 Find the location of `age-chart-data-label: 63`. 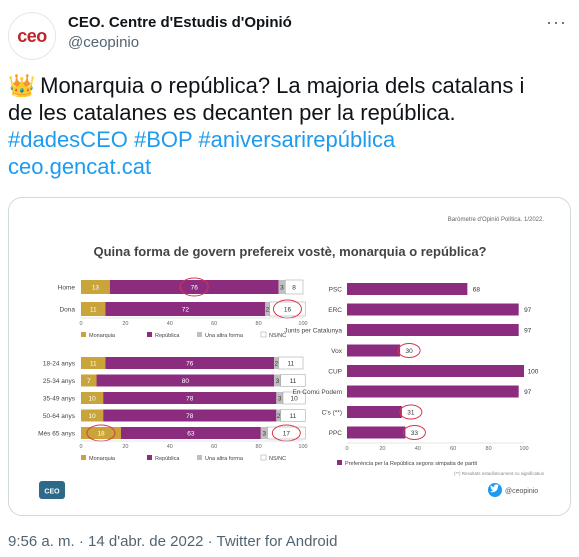

age-chart-data-label: 63 is located at coordinates (191, 434).